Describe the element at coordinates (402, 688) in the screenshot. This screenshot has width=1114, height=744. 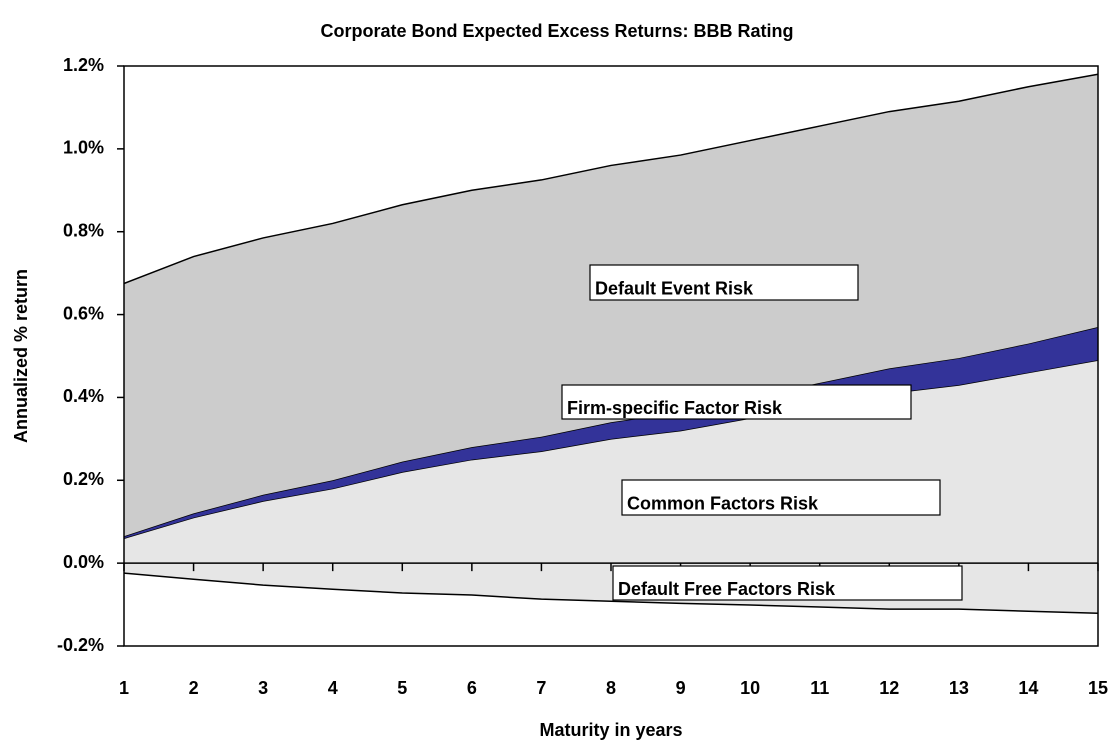
I see `x-tick-label: 5` at that location.